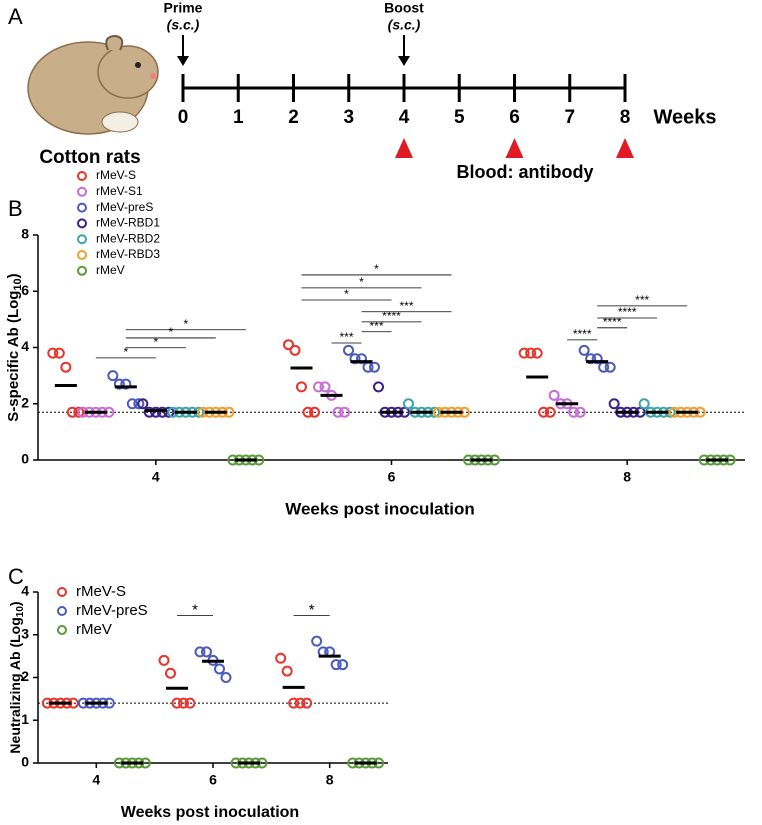 Image resolution: width=762 pixels, height=825 pixels. What do you see at coordinates (128, 223) in the screenshot?
I see `legend-label: rMeV-RBD1` at bounding box center [128, 223].